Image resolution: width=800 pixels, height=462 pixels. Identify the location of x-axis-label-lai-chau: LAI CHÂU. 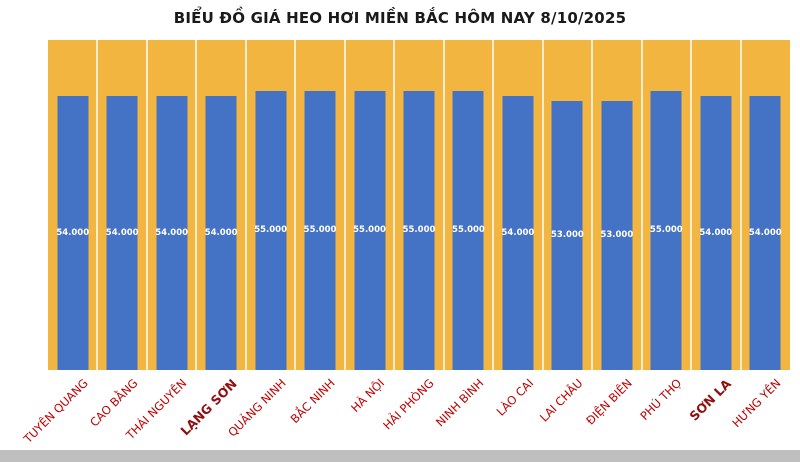
(561, 400).